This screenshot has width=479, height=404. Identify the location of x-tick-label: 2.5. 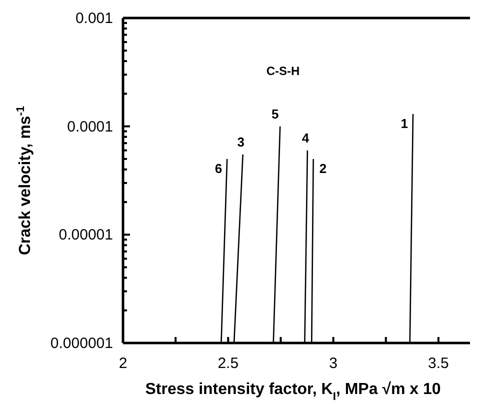
(228, 363).